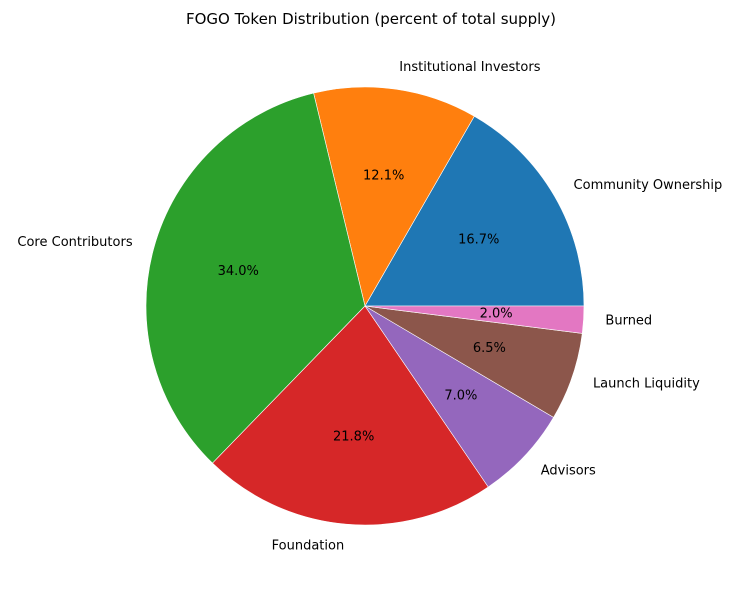 The image size is (742, 590). What do you see at coordinates (478, 240) in the screenshot?
I see `percent-label-community-ownership: 16.7%` at bounding box center [478, 240].